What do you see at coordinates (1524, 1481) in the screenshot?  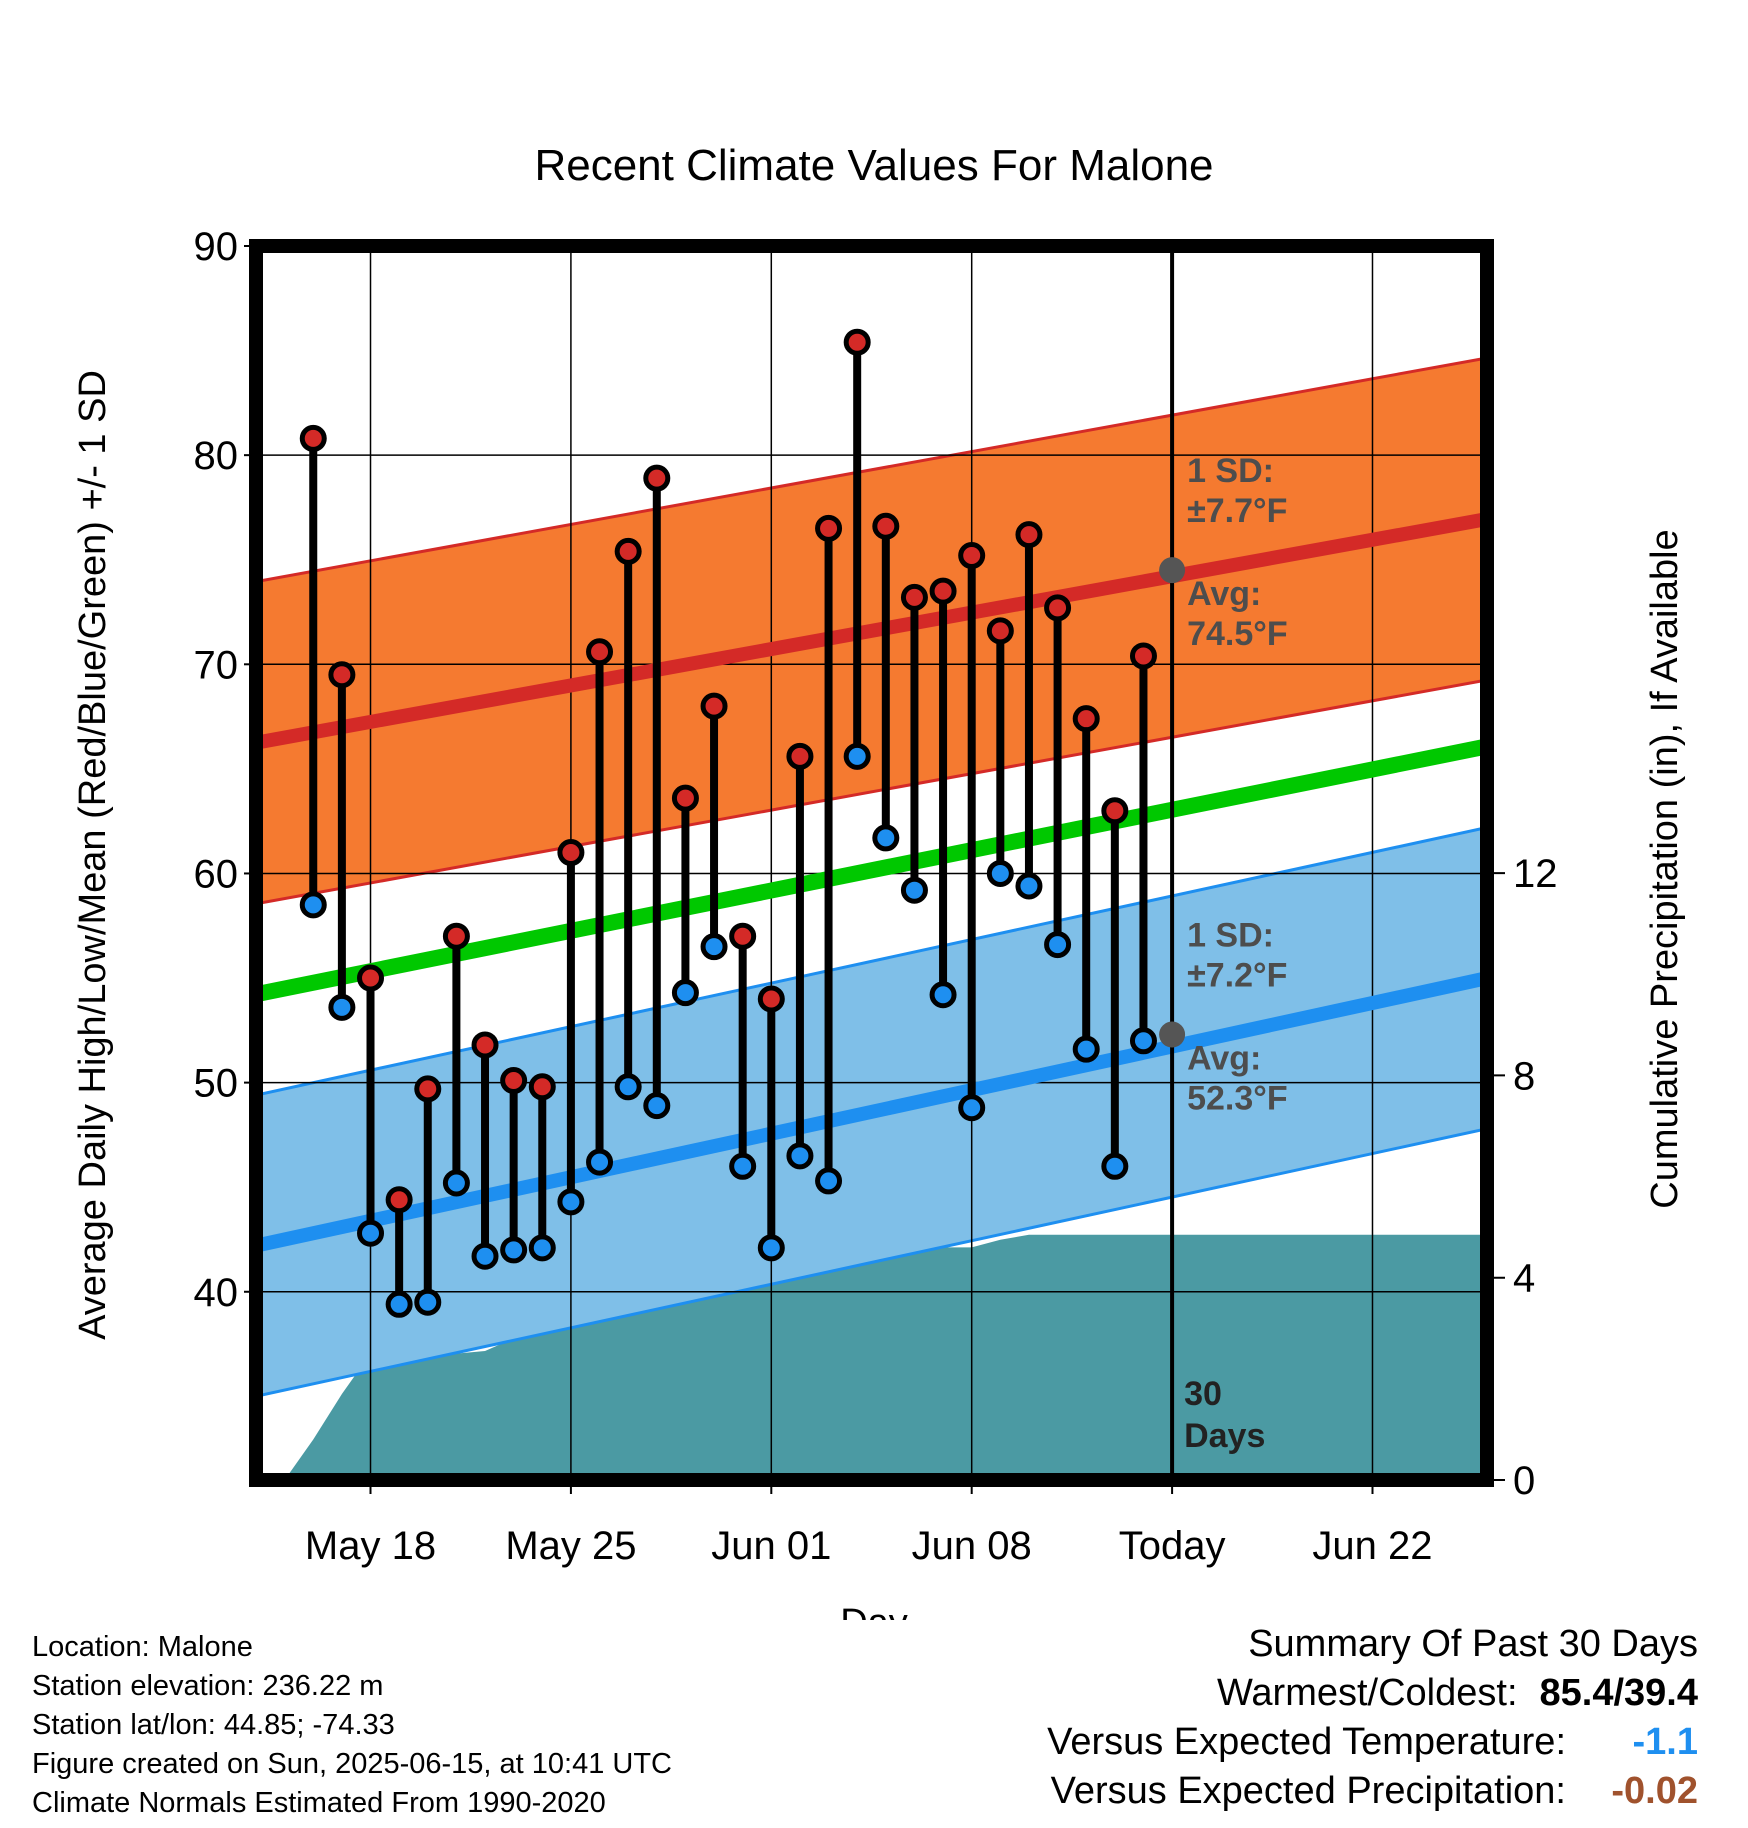 I see `y2-tick-label: 0` at bounding box center [1524, 1481].